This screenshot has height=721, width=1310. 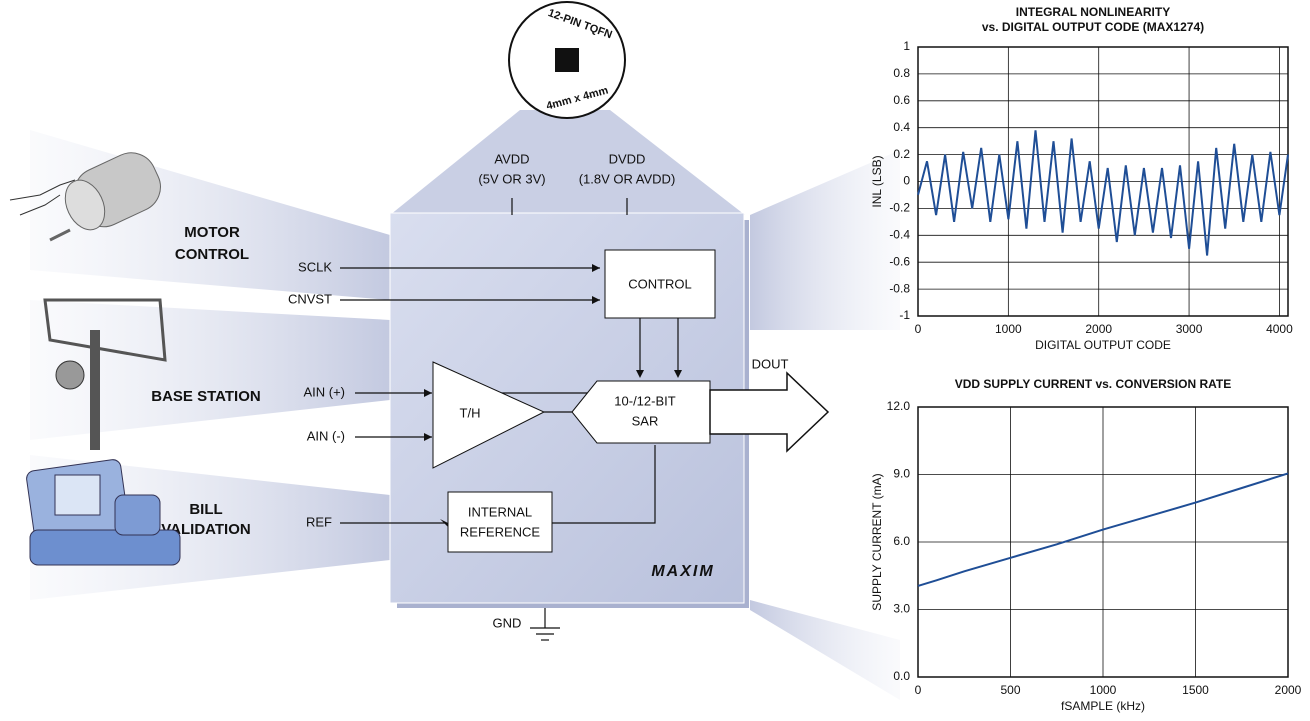 What do you see at coordinates (507, 622) in the screenshot?
I see `pin-label: GND` at bounding box center [507, 622].